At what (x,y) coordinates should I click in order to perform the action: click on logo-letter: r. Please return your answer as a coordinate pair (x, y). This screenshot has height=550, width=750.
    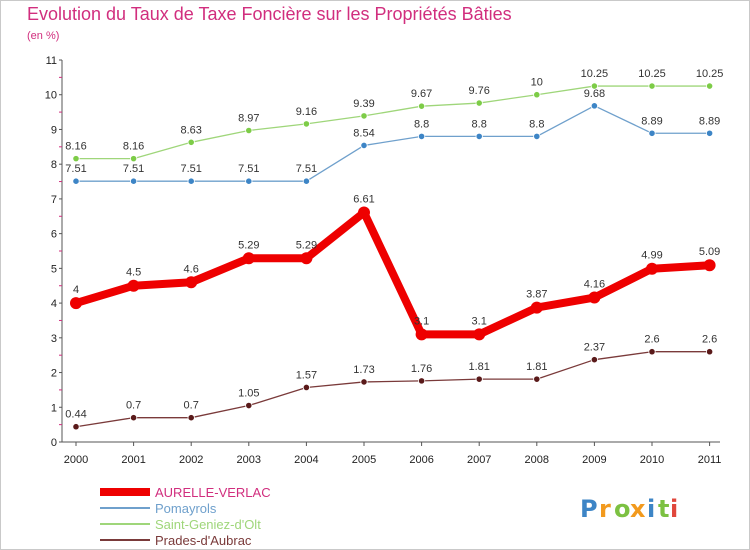
    Looking at the image, I should click on (605, 509).